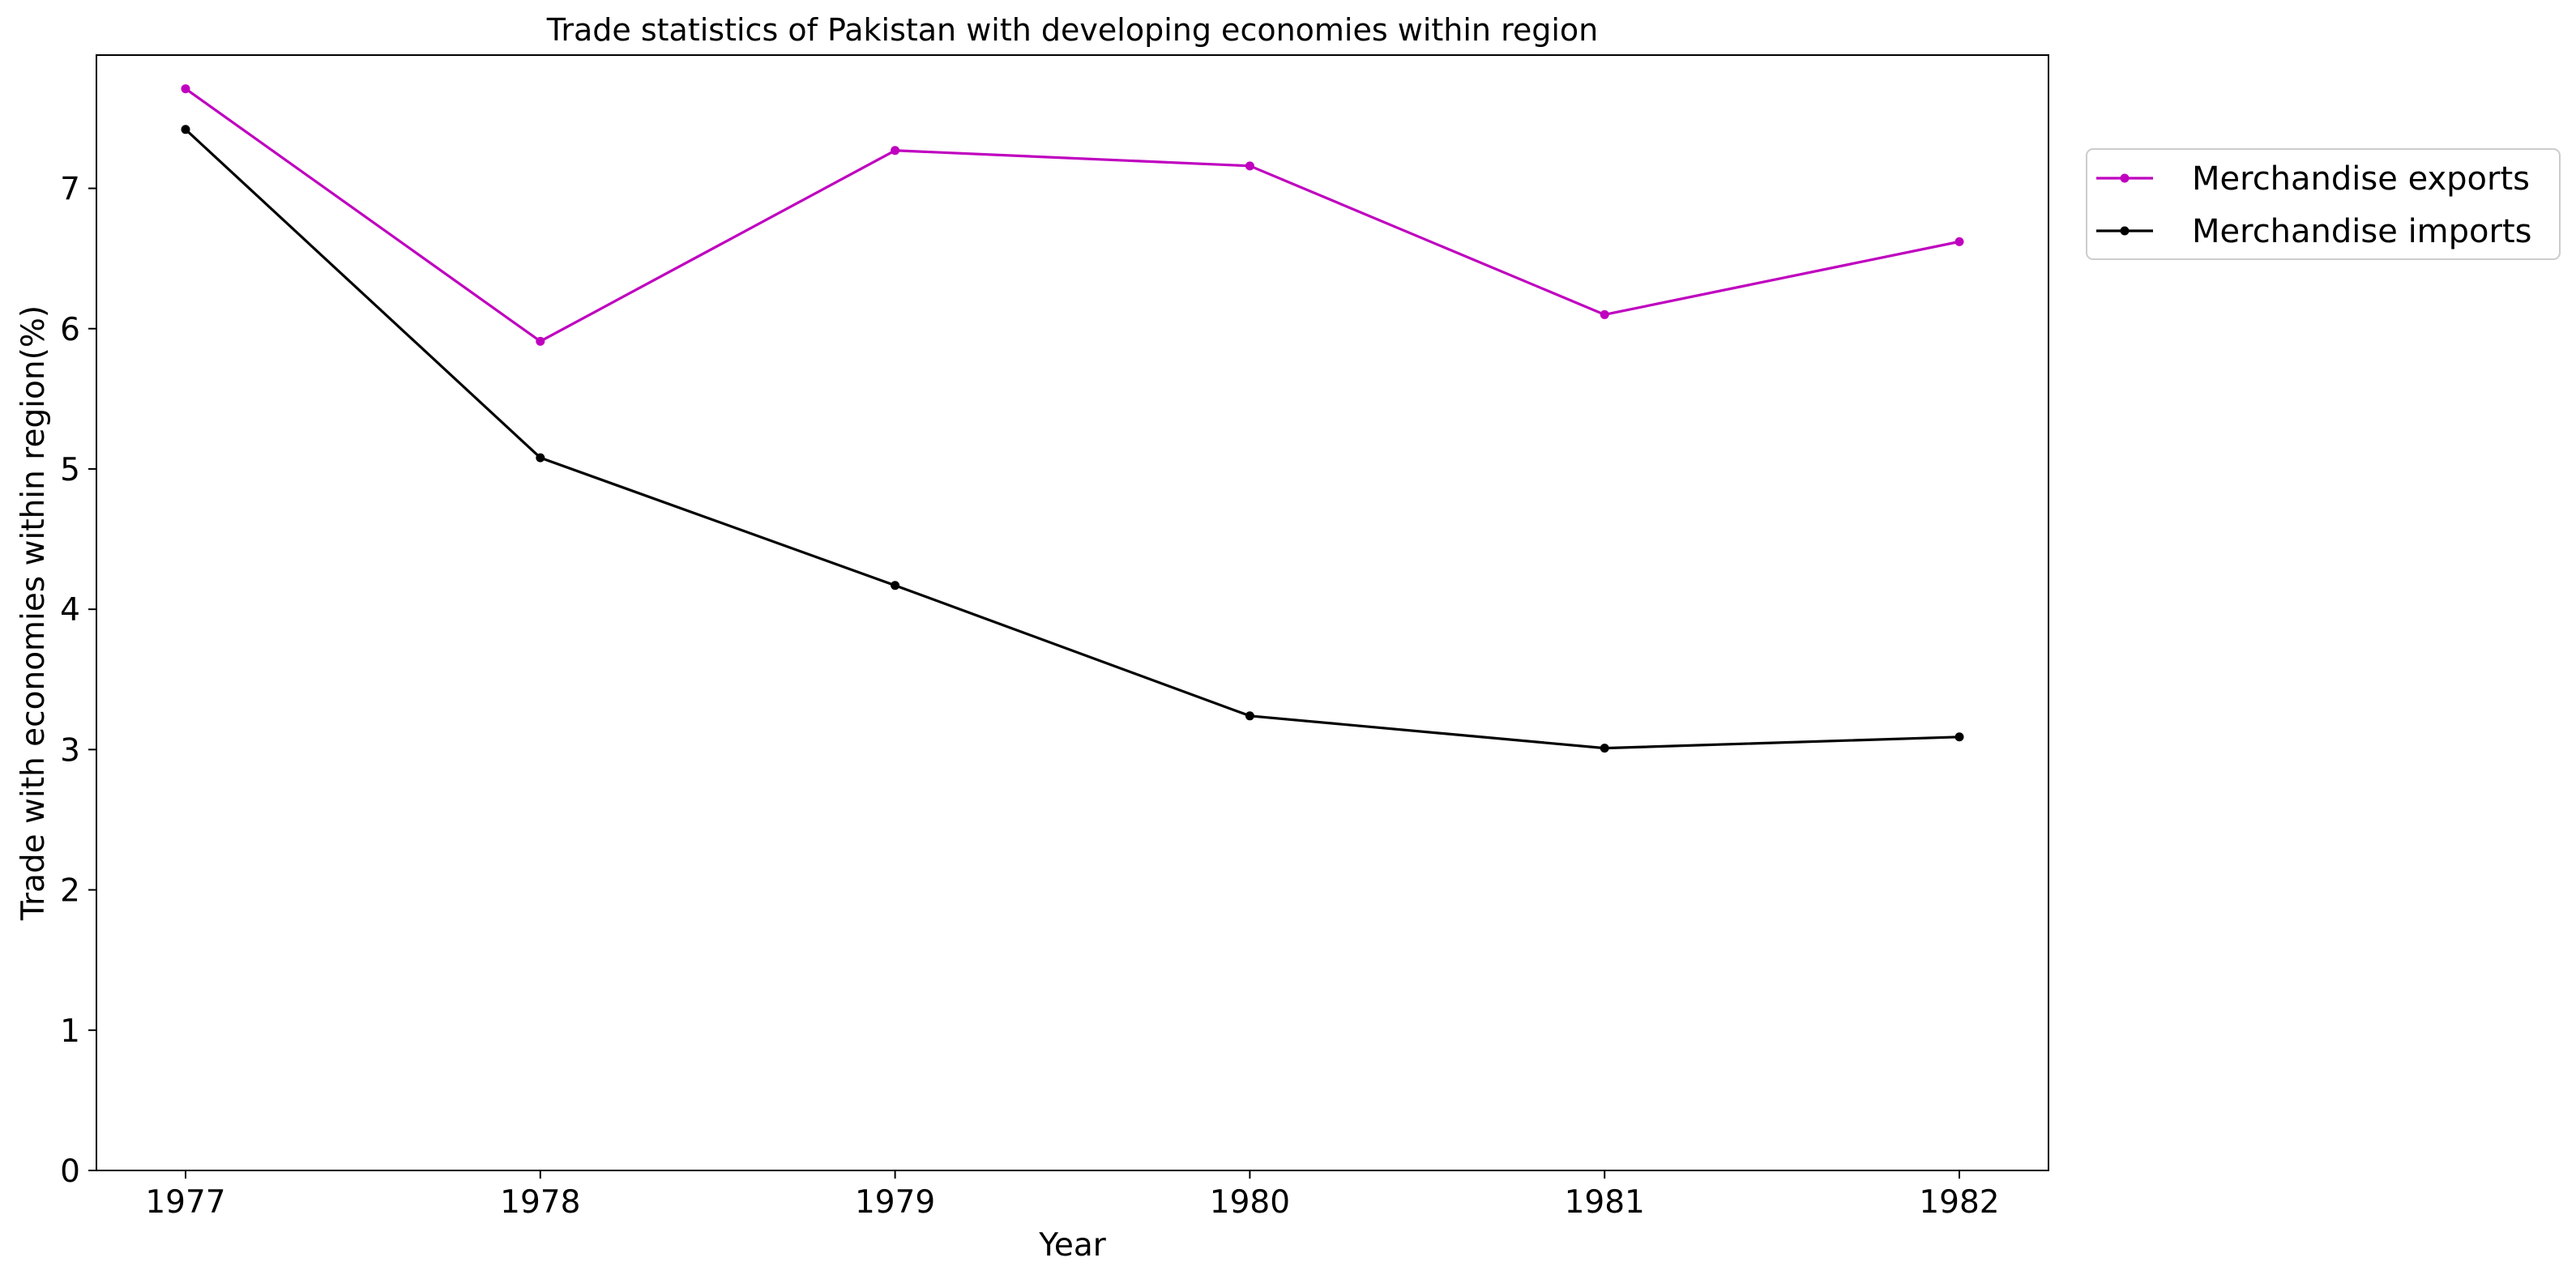 The height and width of the screenshot is (1279, 2576). What do you see at coordinates (1250, 1202) in the screenshot?
I see `x-tick-label: 1980` at bounding box center [1250, 1202].